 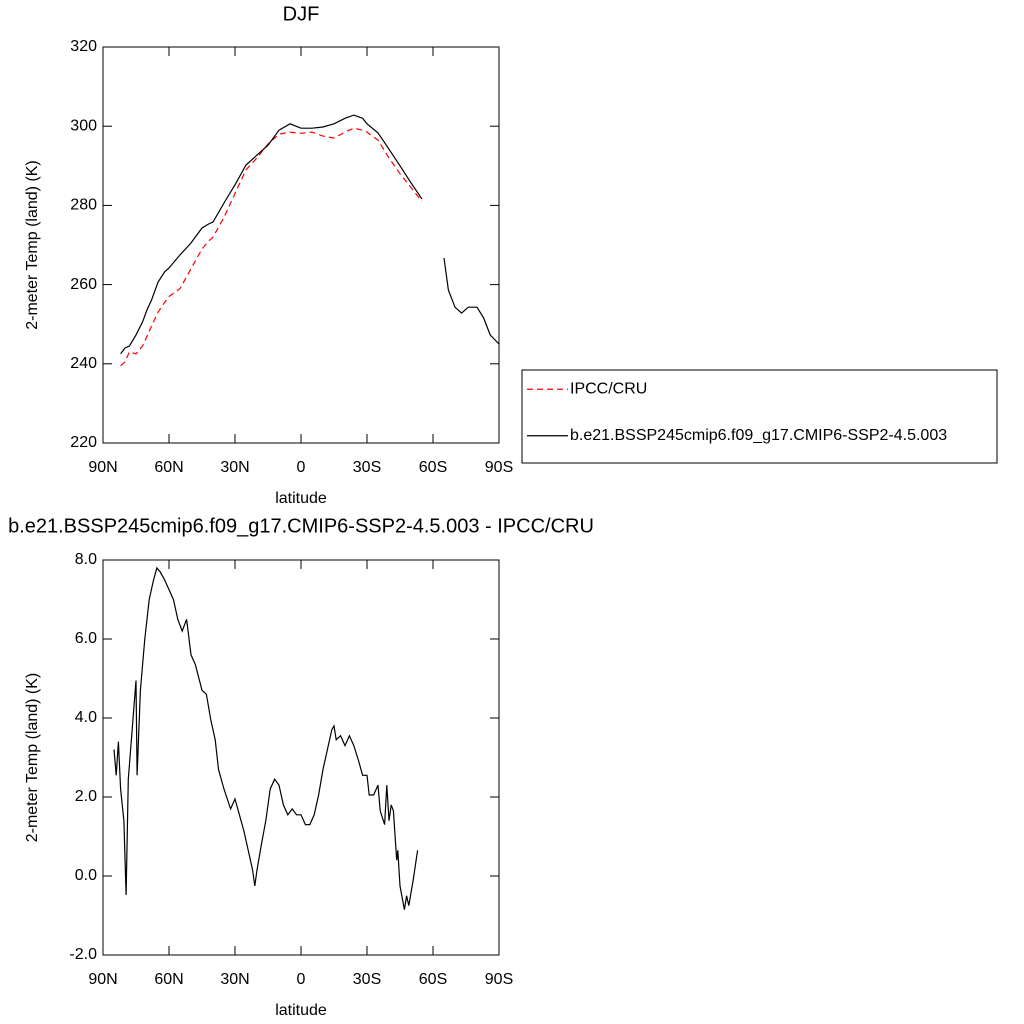 I want to click on y-tick-label: 6.0, so click(x=86, y=638).